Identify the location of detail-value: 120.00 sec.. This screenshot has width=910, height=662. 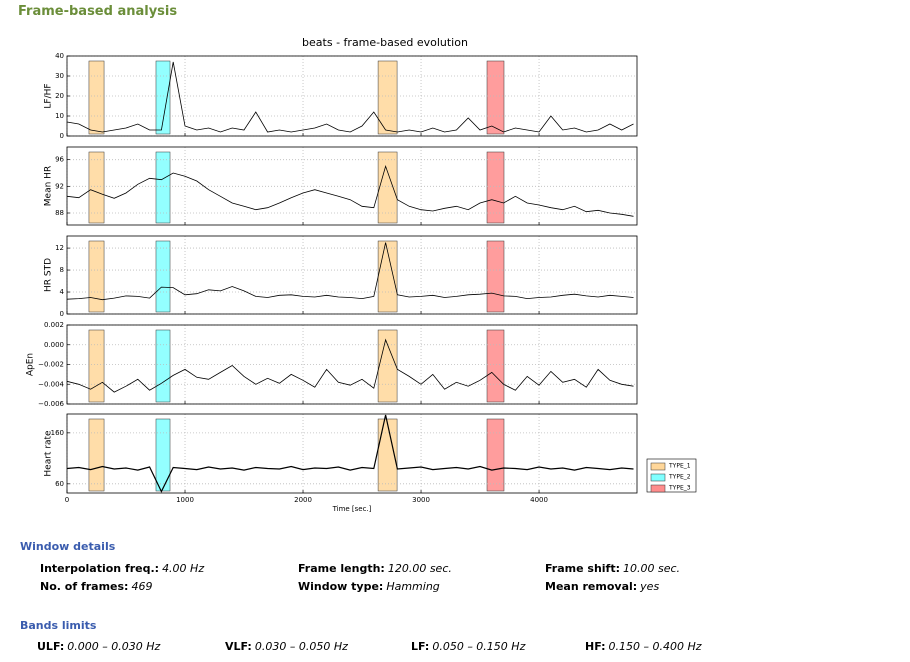
(419, 568).